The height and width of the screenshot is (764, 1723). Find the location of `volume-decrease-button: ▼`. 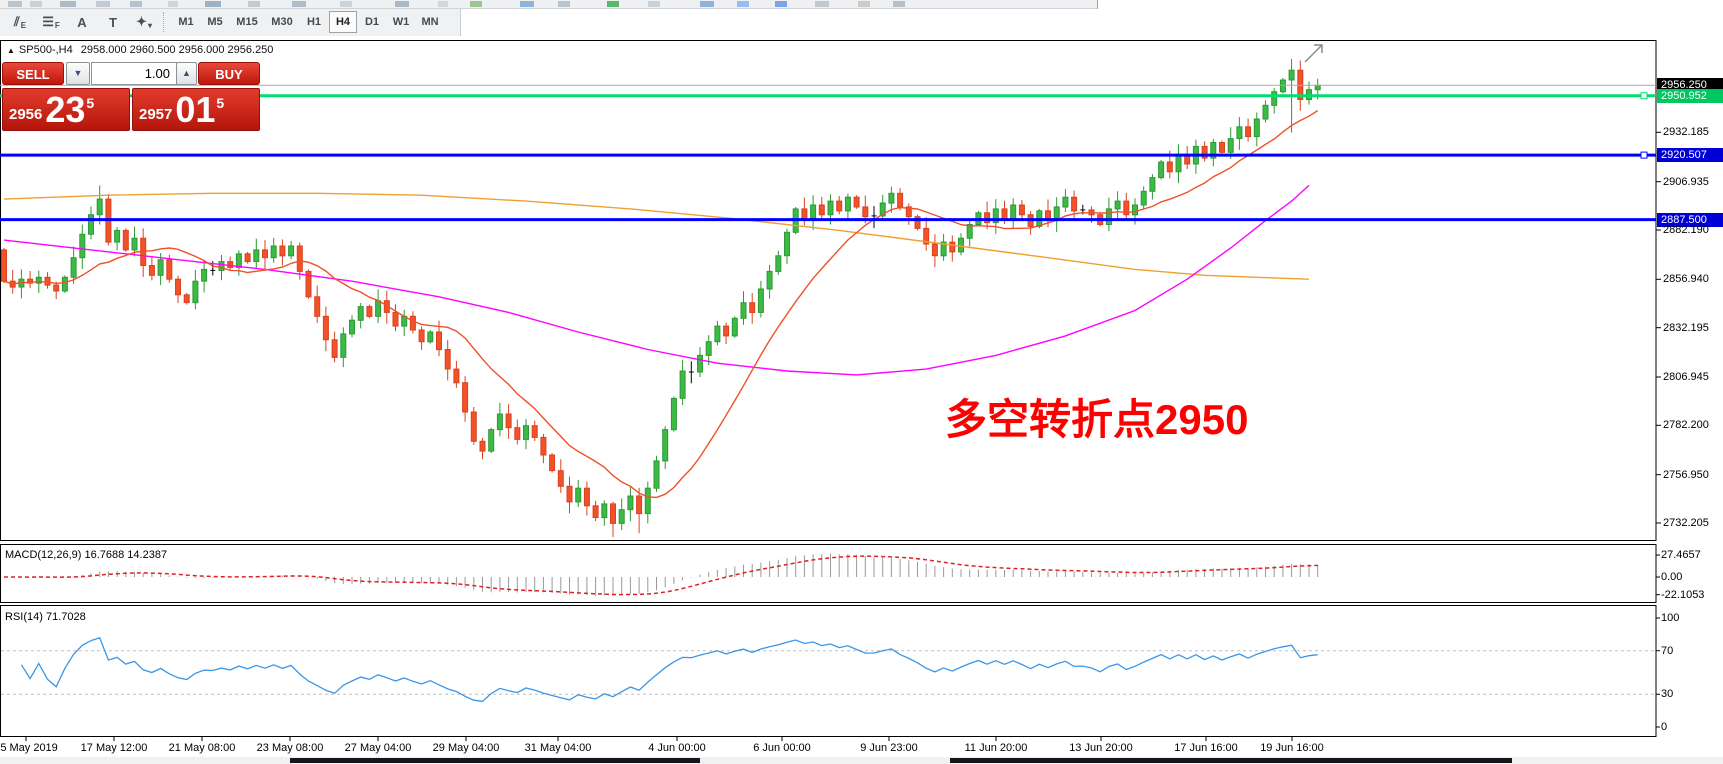

volume-decrease-button: ▼ is located at coordinates (78, 73).